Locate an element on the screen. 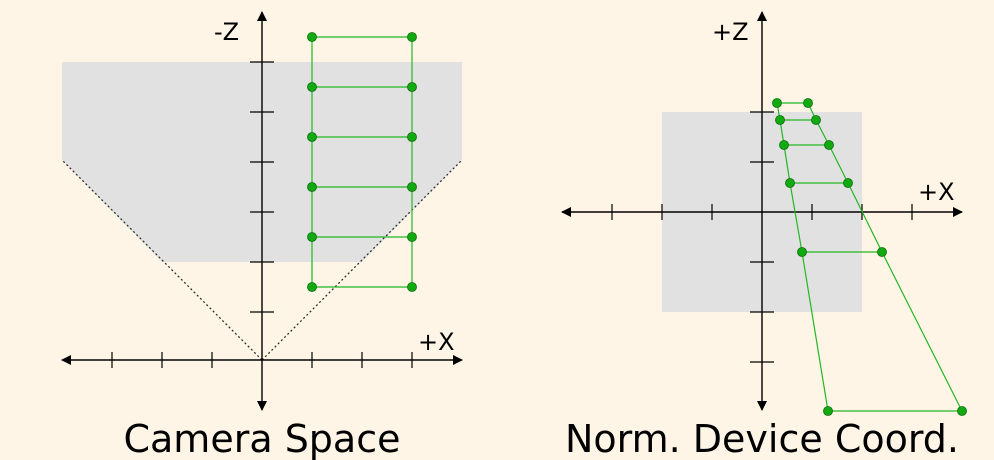  camera-horizontal-axis-label: +X is located at coordinates (436, 342).